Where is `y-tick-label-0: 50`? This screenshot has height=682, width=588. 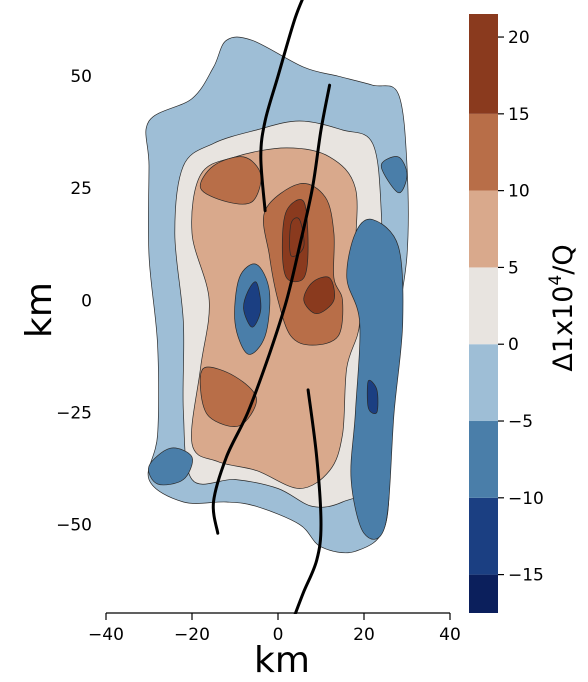 y-tick-label-0: 50 is located at coordinates (81, 77).